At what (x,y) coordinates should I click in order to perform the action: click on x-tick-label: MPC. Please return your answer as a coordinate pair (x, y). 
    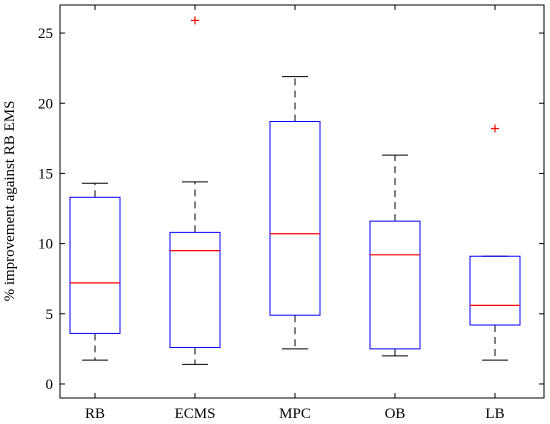
    Looking at the image, I should click on (295, 414).